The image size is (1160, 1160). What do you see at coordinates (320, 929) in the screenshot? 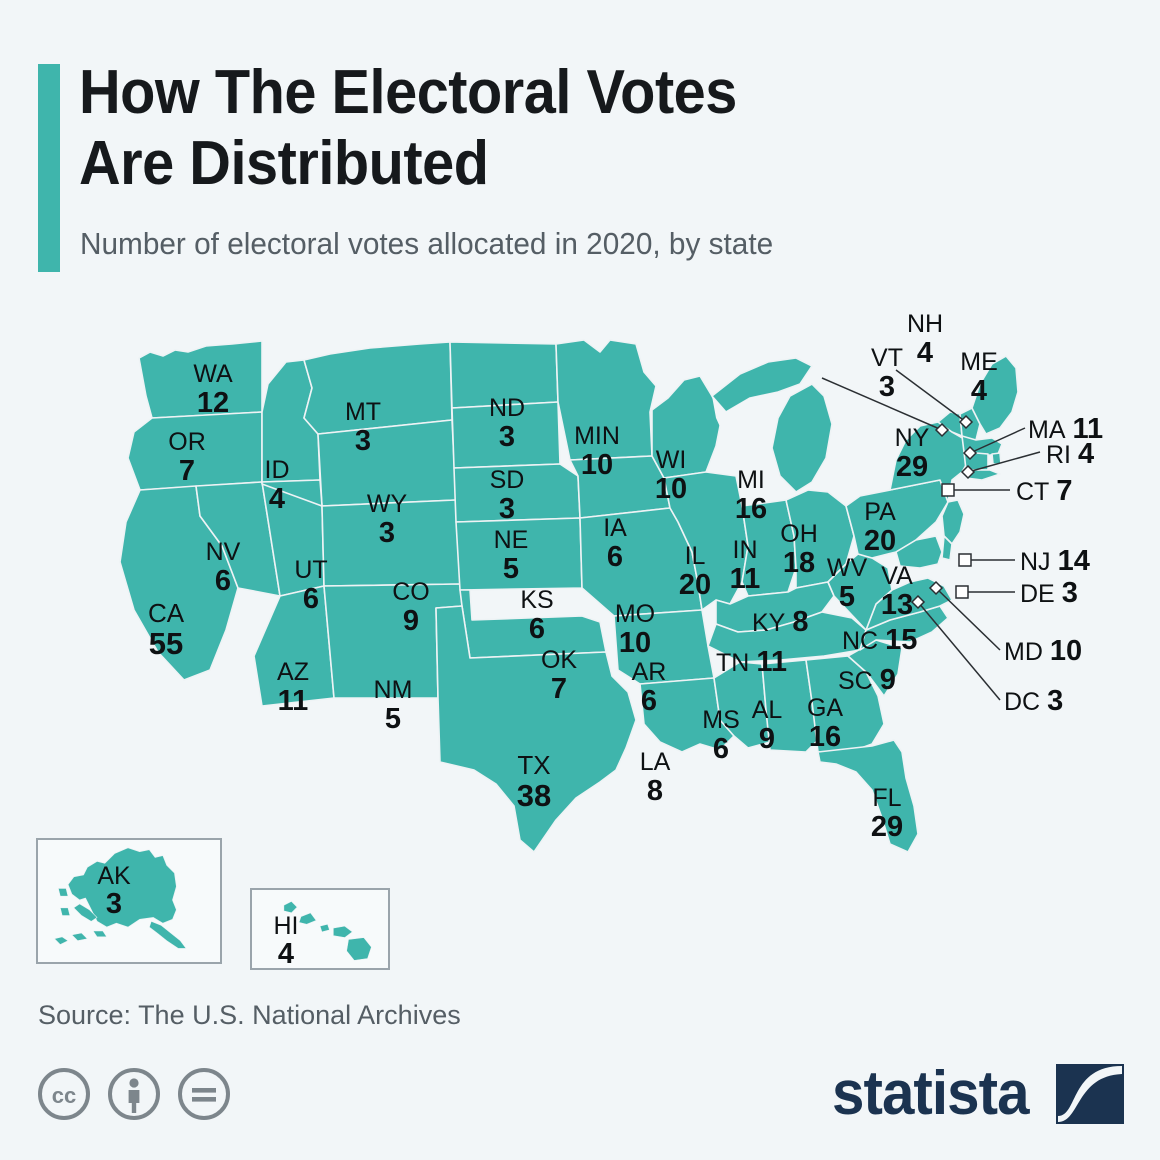
I see `hawaii-inset: HI 4` at bounding box center [320, 929].